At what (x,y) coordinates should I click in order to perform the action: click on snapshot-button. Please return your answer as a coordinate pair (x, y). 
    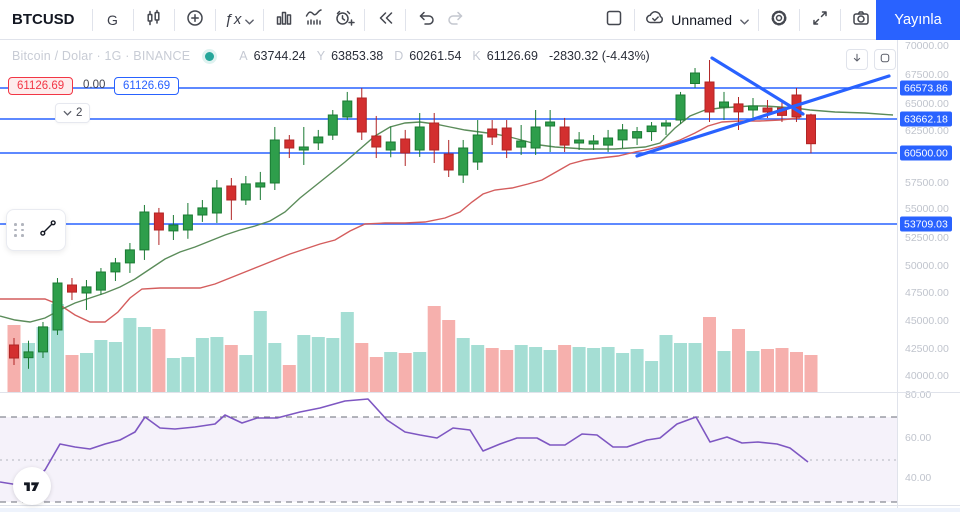
    Looking at the image, I should click on (861, 20).